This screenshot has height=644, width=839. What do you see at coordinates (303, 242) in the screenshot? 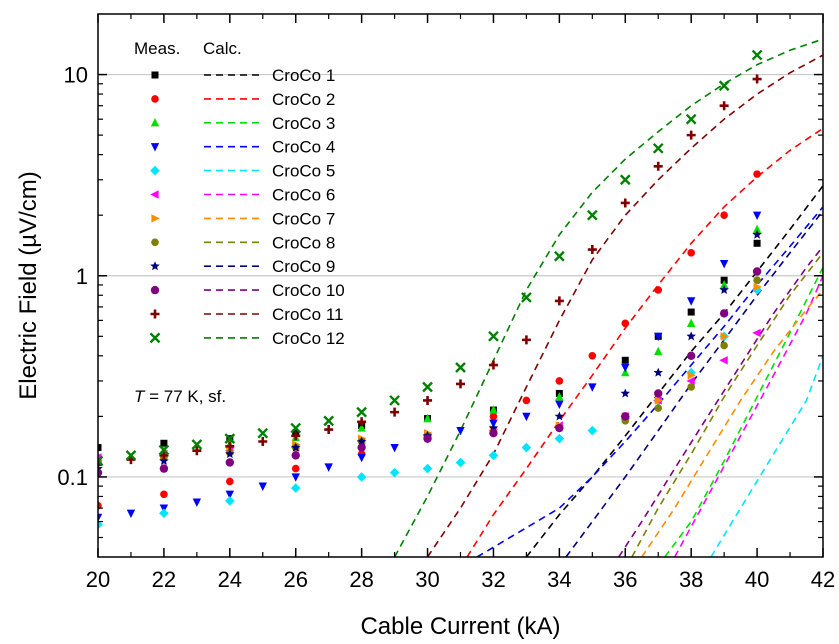
I see `legend-label-croco-8: CroCo 8` at bounding box center [303, 242].